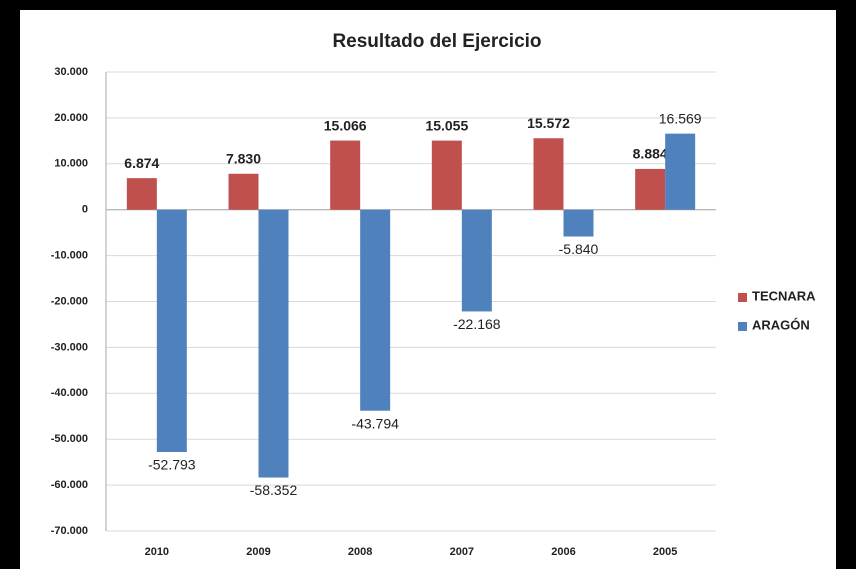 Image resolution: width=856 pixels, height=569 pixels. What do you see at coordinates (157, 552) in the screenshot?
I see `x-tick-label: 2010` at bounding box center [157, 552].